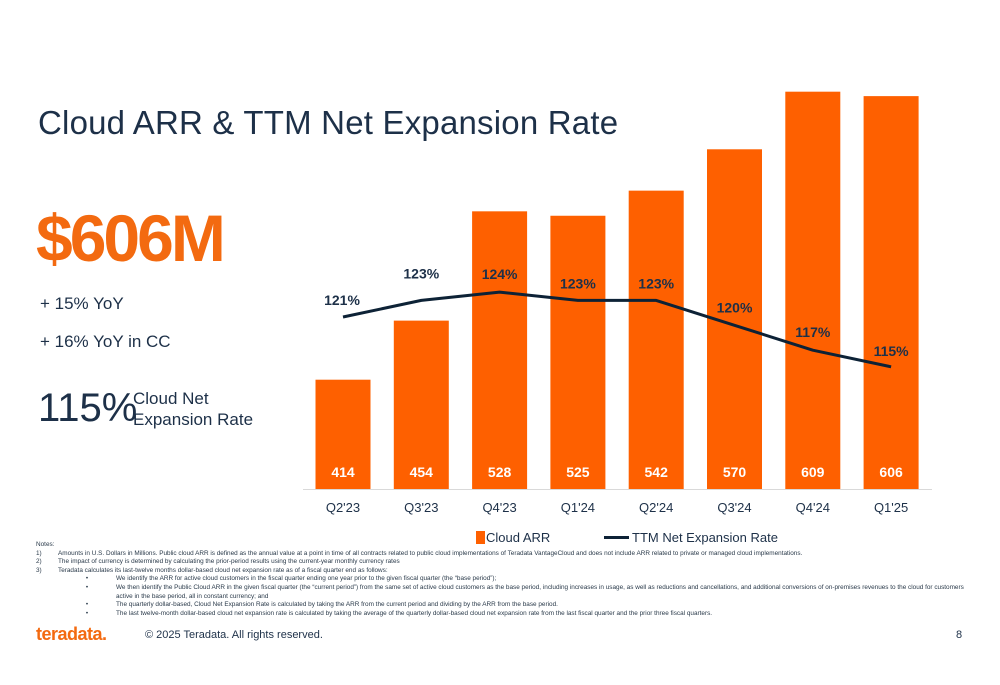  I want to click on x-tick-label: Q4'23, so click(499, 507).